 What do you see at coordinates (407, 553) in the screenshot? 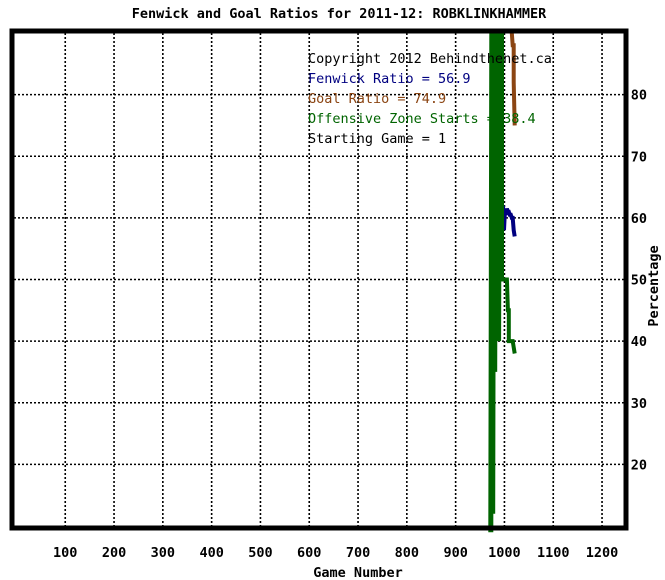
I see `x-tick-label: 800` at bounding box center [407, 553].